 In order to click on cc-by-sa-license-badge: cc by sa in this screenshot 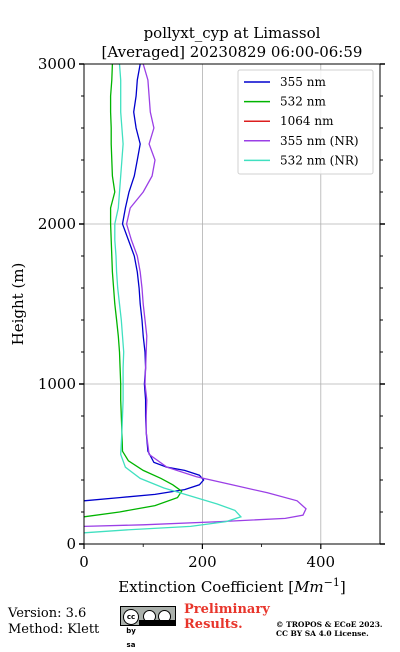, I will do `click(148, 627)`.